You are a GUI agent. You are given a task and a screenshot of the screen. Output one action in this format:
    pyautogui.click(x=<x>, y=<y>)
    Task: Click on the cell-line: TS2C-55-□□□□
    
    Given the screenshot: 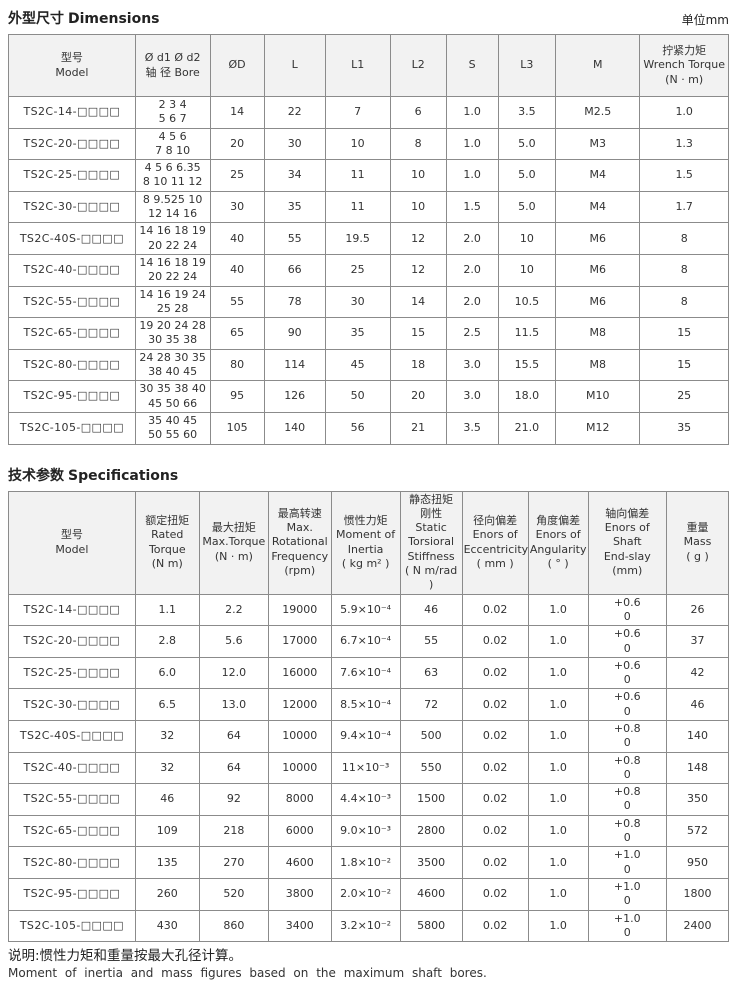 What is the action you would take?
    pyautogui.click(x=72, y=301)
    